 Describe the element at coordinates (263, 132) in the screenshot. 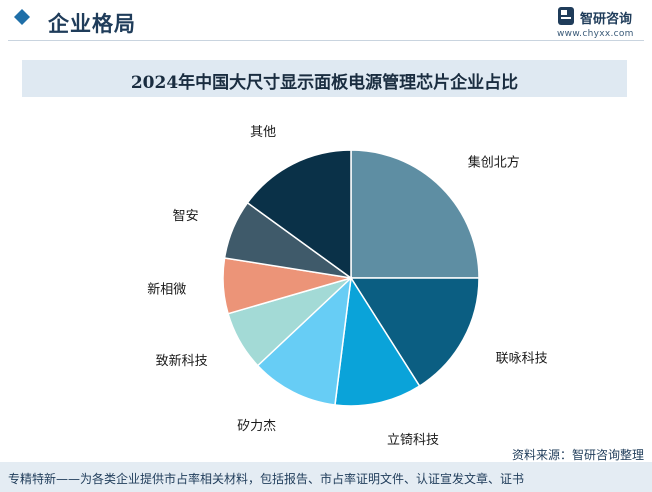

I see `slice-label: 其他` at that location.